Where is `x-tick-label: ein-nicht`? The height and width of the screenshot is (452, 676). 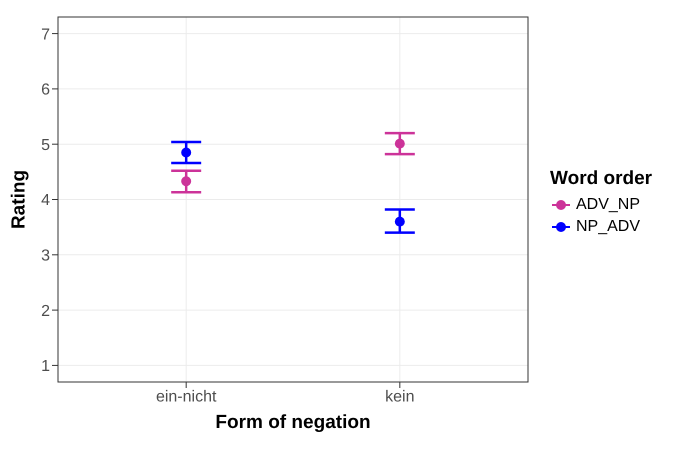 x-tick-label: ein-nicht is located at coordinates (186, 397).